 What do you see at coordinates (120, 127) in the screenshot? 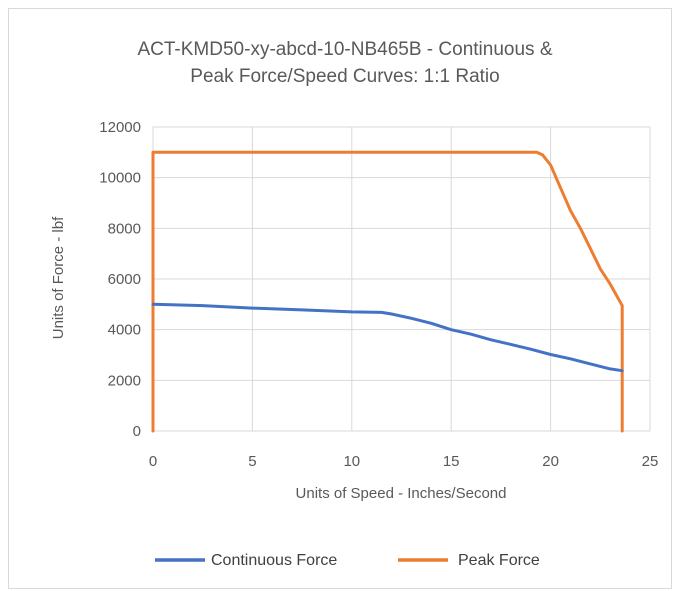
I see `y-tick-label: 12000` at bounding box center [120, 127].